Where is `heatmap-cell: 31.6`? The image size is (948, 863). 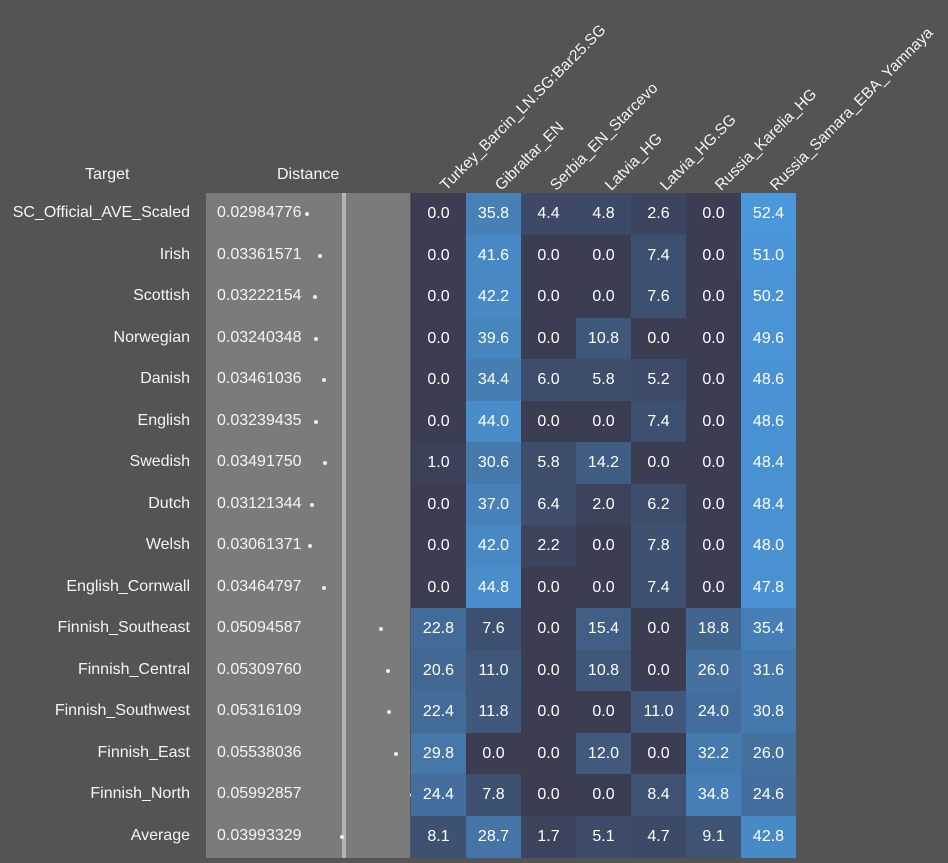 heatmap-cell: 31.6 is located at coordinates (768, 670).